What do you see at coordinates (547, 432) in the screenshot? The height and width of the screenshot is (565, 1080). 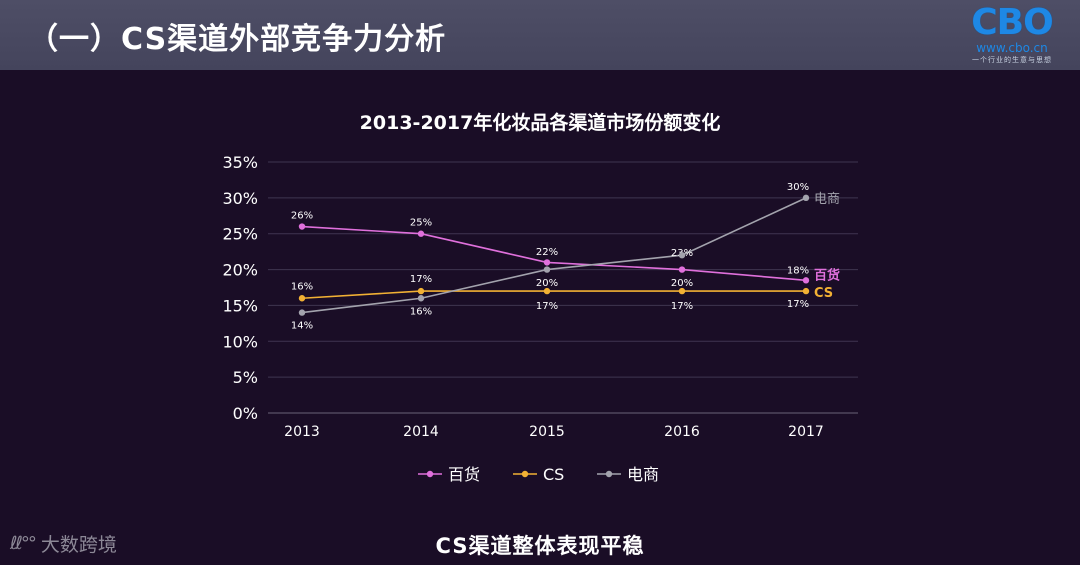 I see `x-tick-label: 2015` at bounding box center [547, 432].